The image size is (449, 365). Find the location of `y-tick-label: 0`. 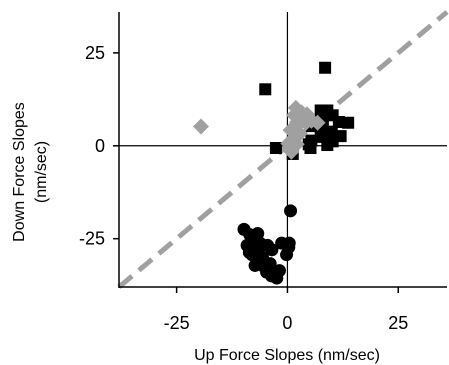

y-tick-label: 0 is located at coordinates (100, 146).